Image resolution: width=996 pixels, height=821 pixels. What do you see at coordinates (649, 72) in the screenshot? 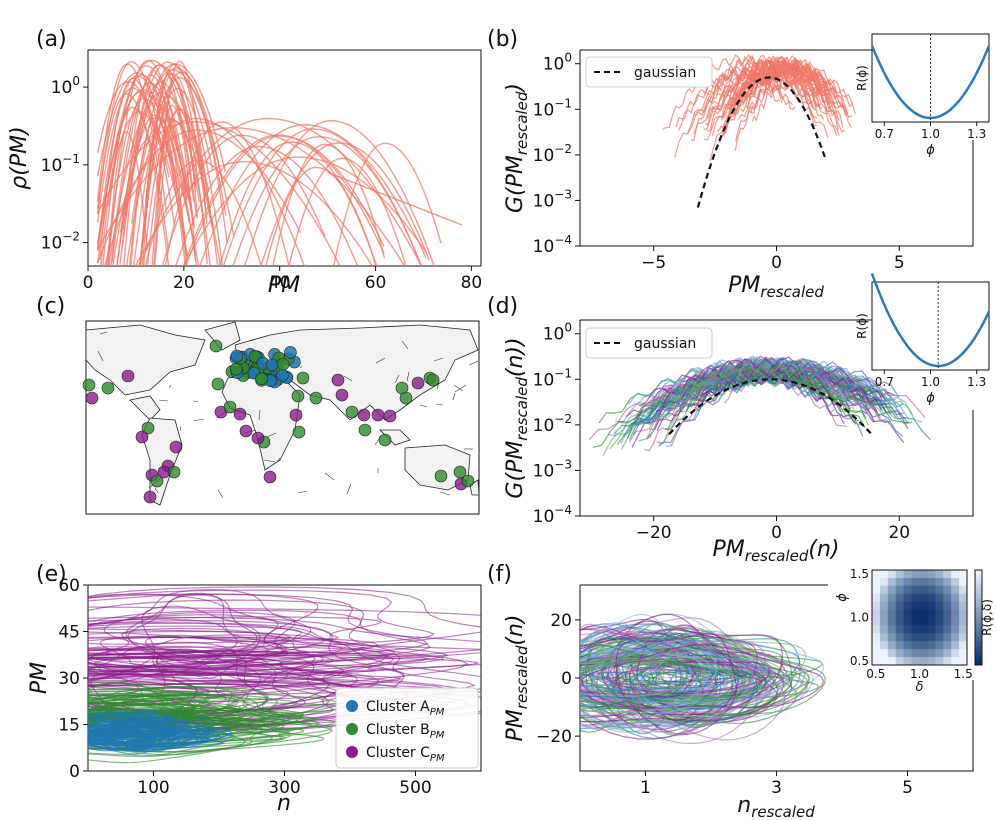
I see `chart-b-legend: gaussian` at bounding box center [649, 72].